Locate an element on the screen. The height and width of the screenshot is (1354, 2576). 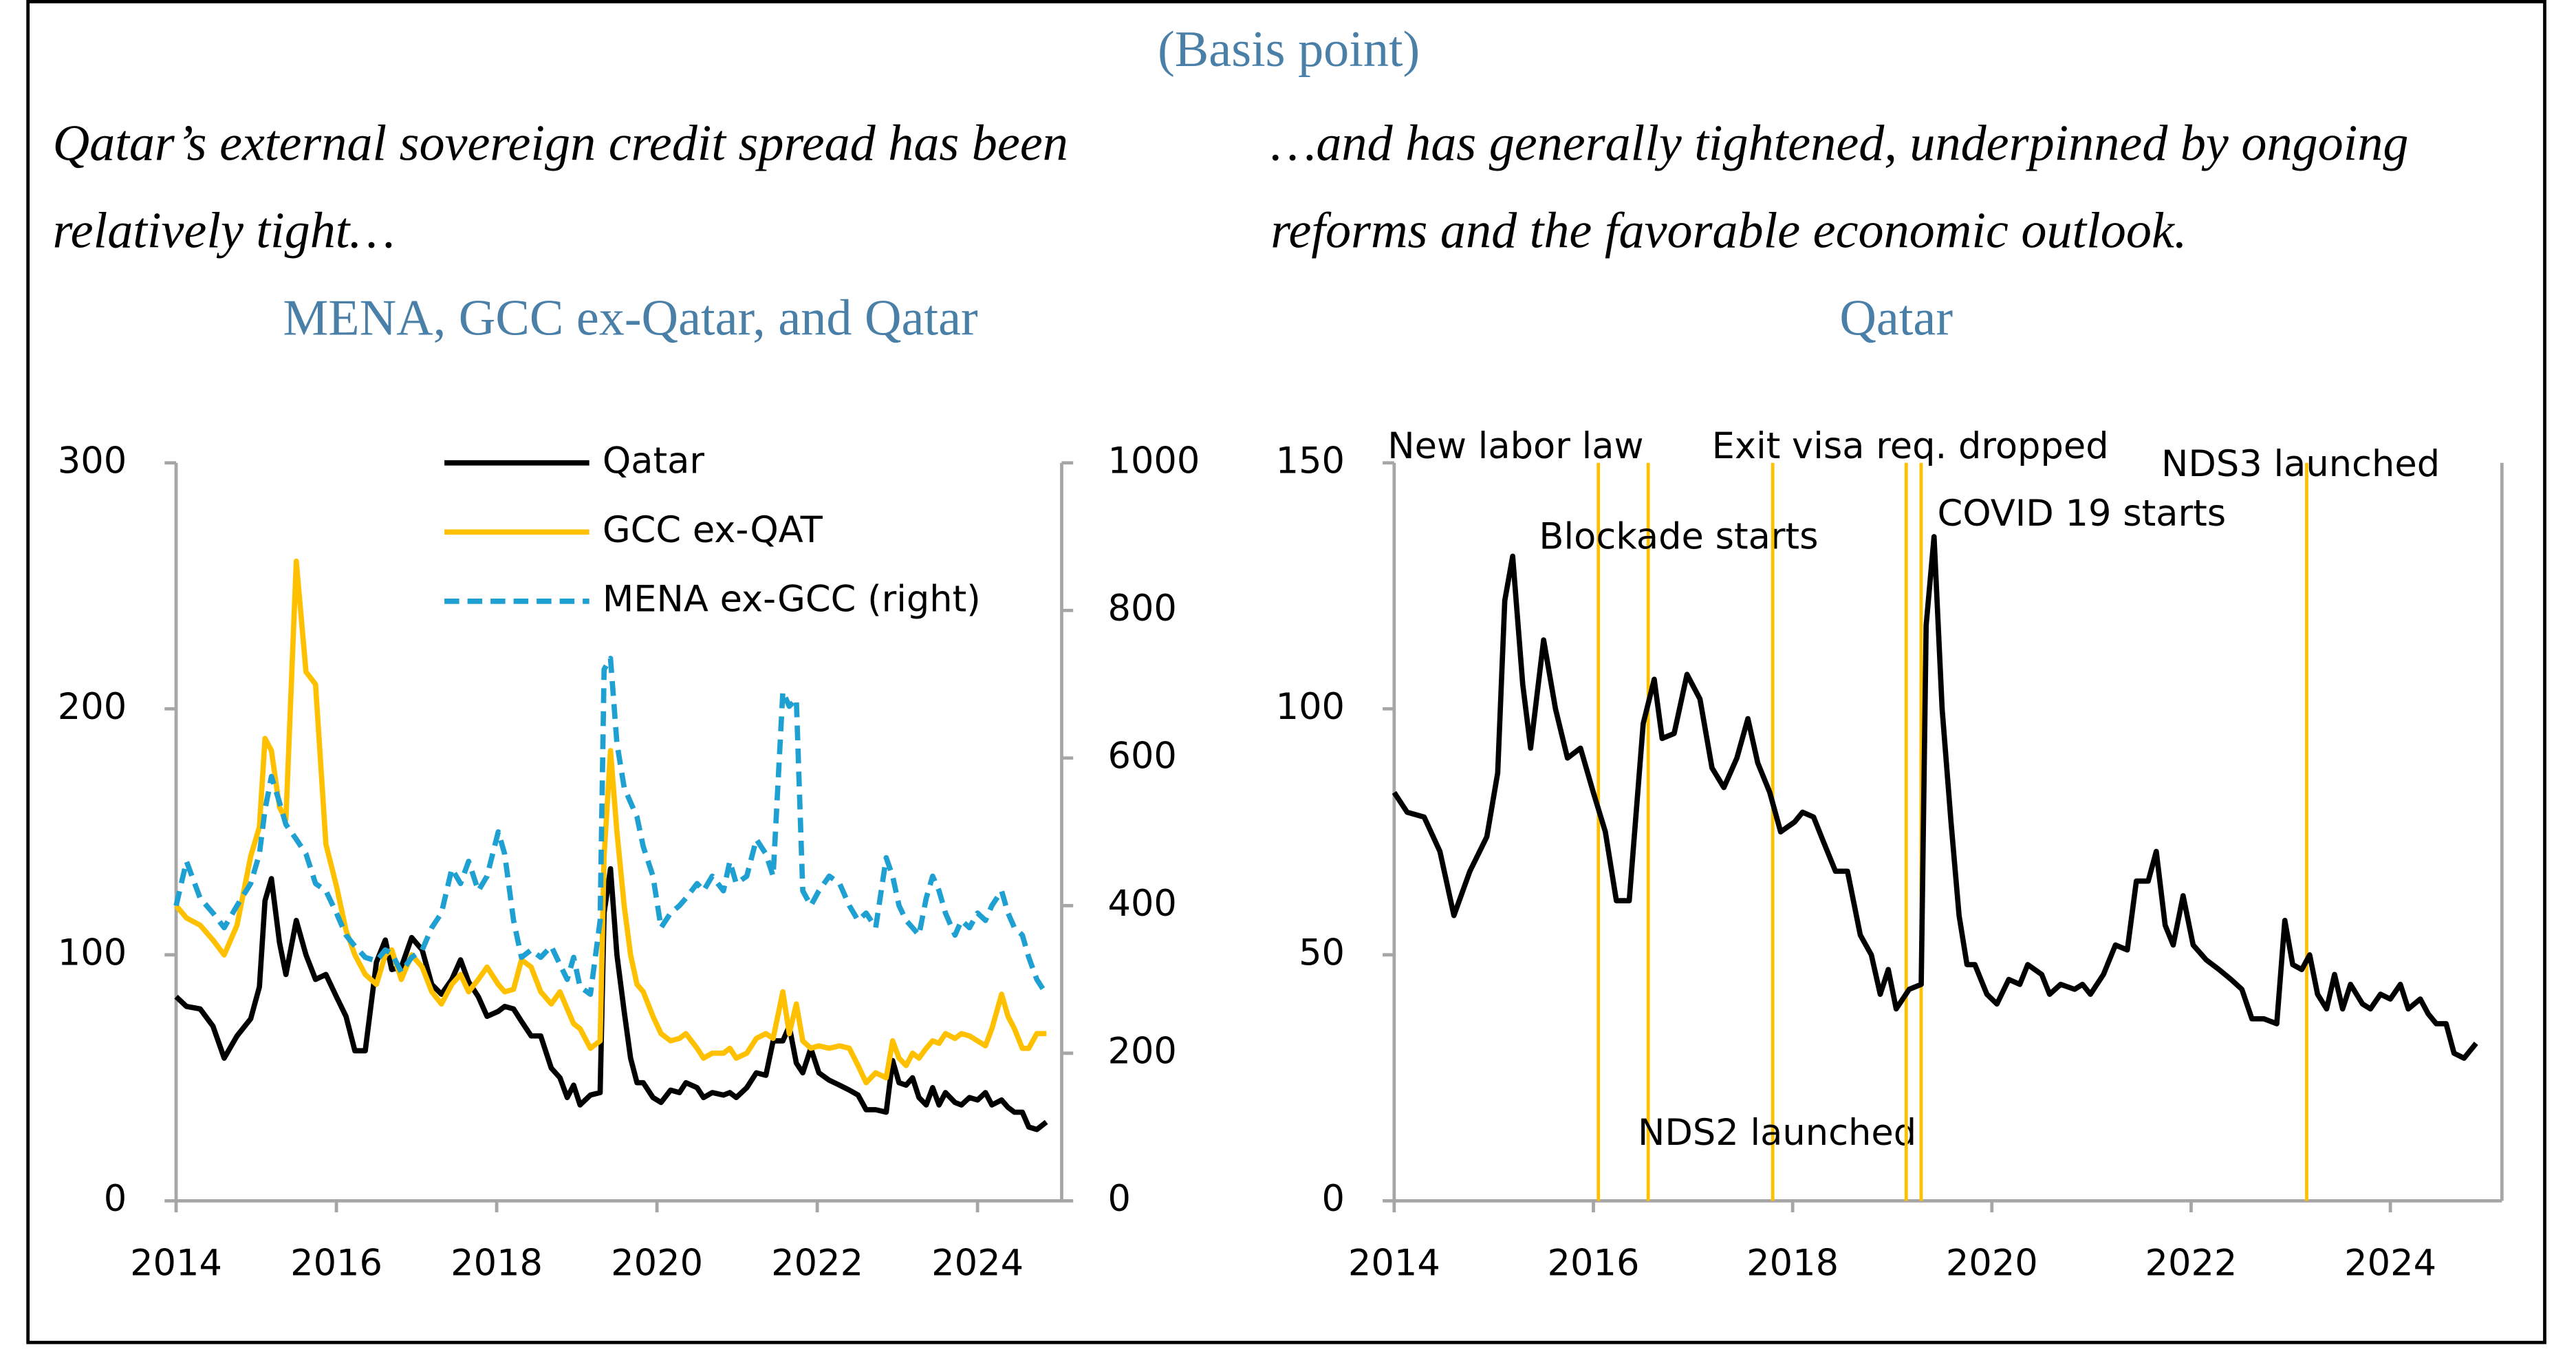
event-label: NDS3 launched is located at coordinates (2300, 464).